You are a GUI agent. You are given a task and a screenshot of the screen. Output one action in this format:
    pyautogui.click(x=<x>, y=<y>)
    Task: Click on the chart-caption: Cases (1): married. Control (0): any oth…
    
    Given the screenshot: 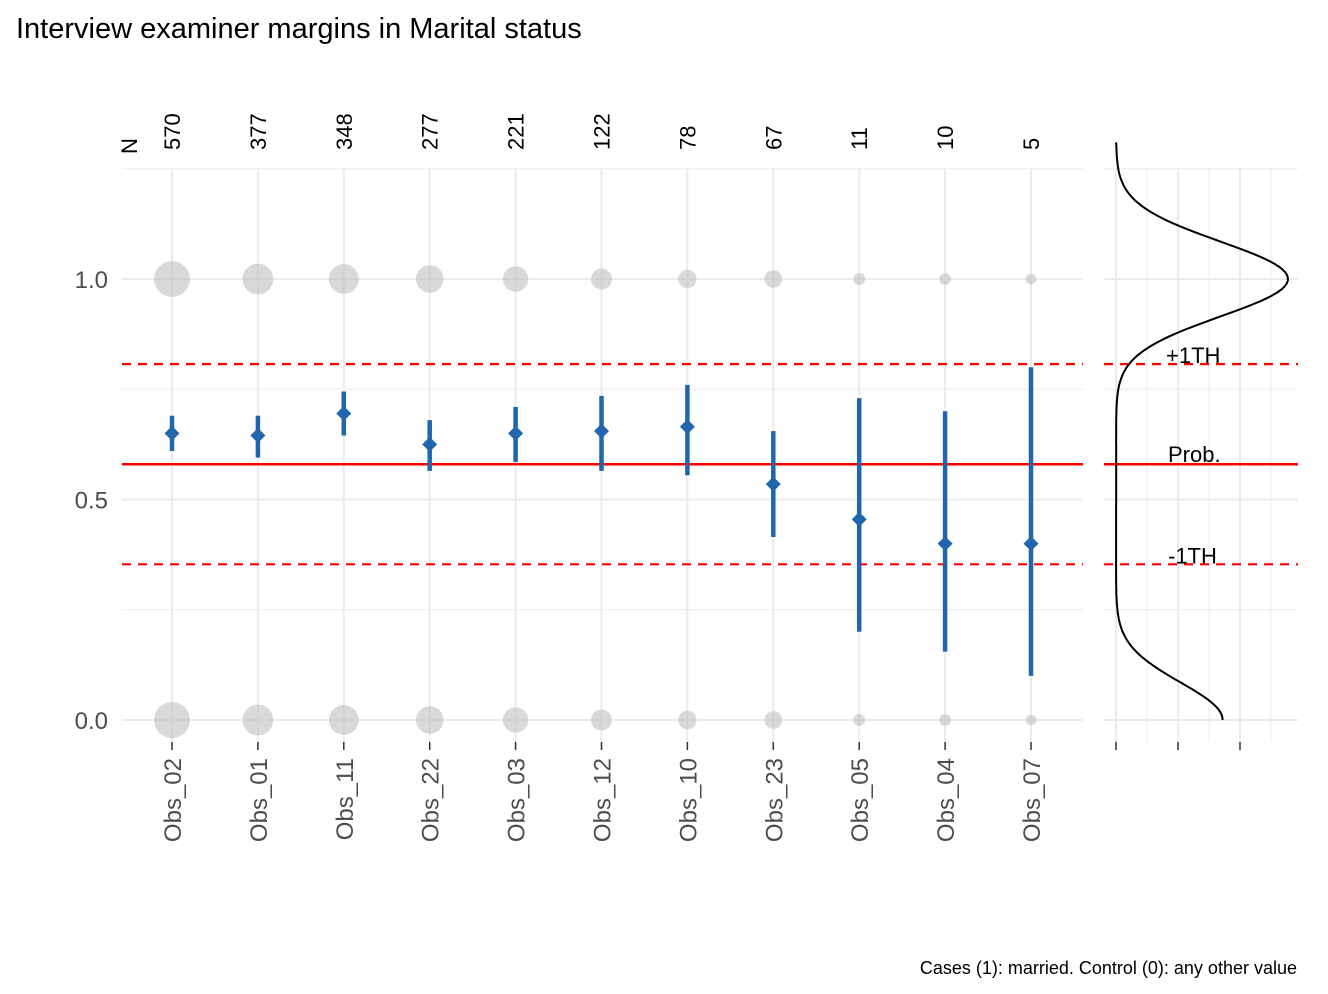 What is the action you would take?
    pyautogui.click(x=1108, y=968)
    